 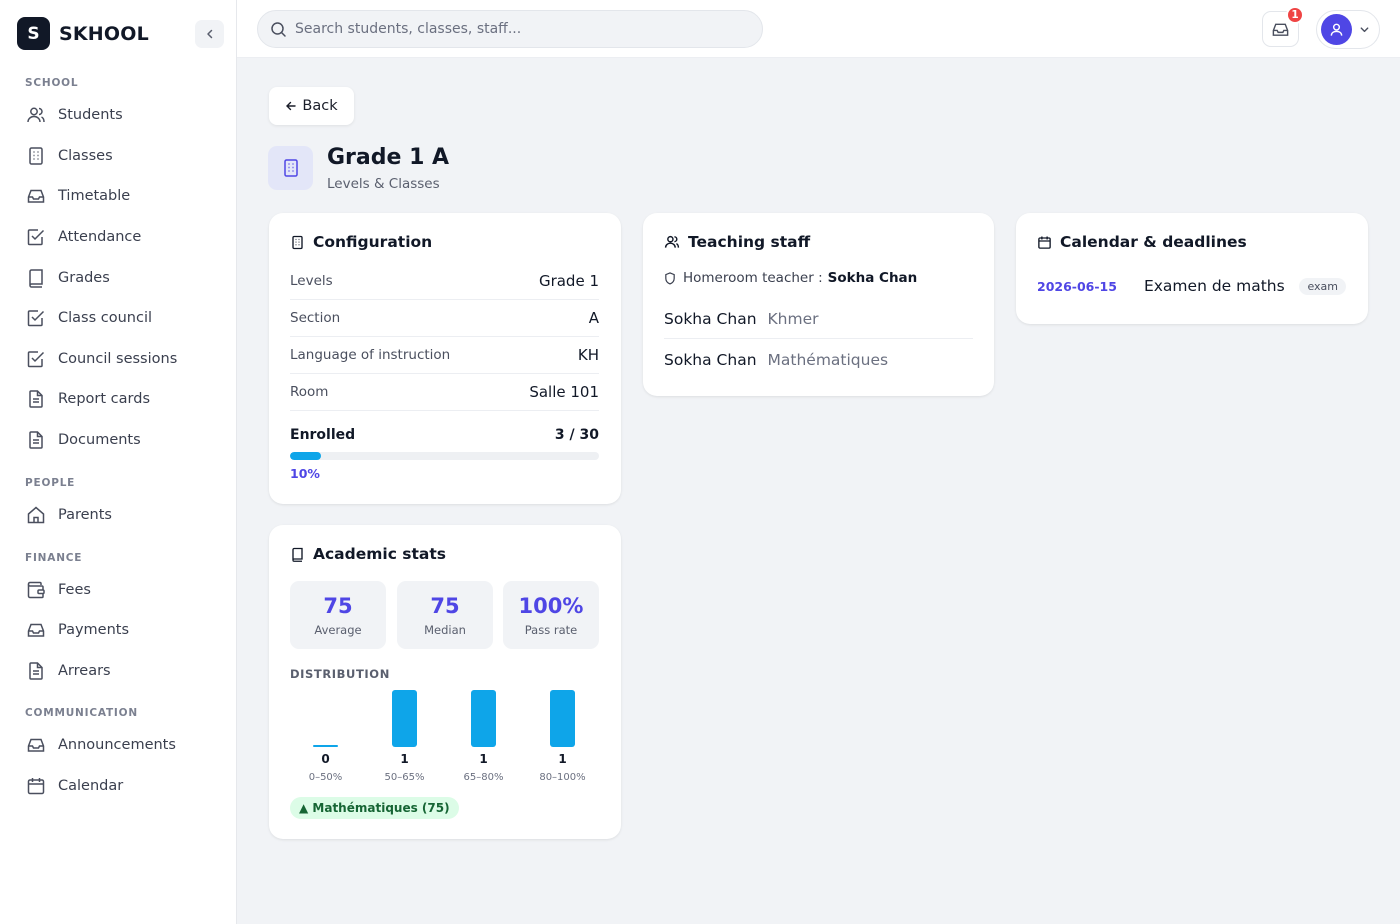 I want to click on sidebar-item-class-council: Class council, so click(x=88, y=318).